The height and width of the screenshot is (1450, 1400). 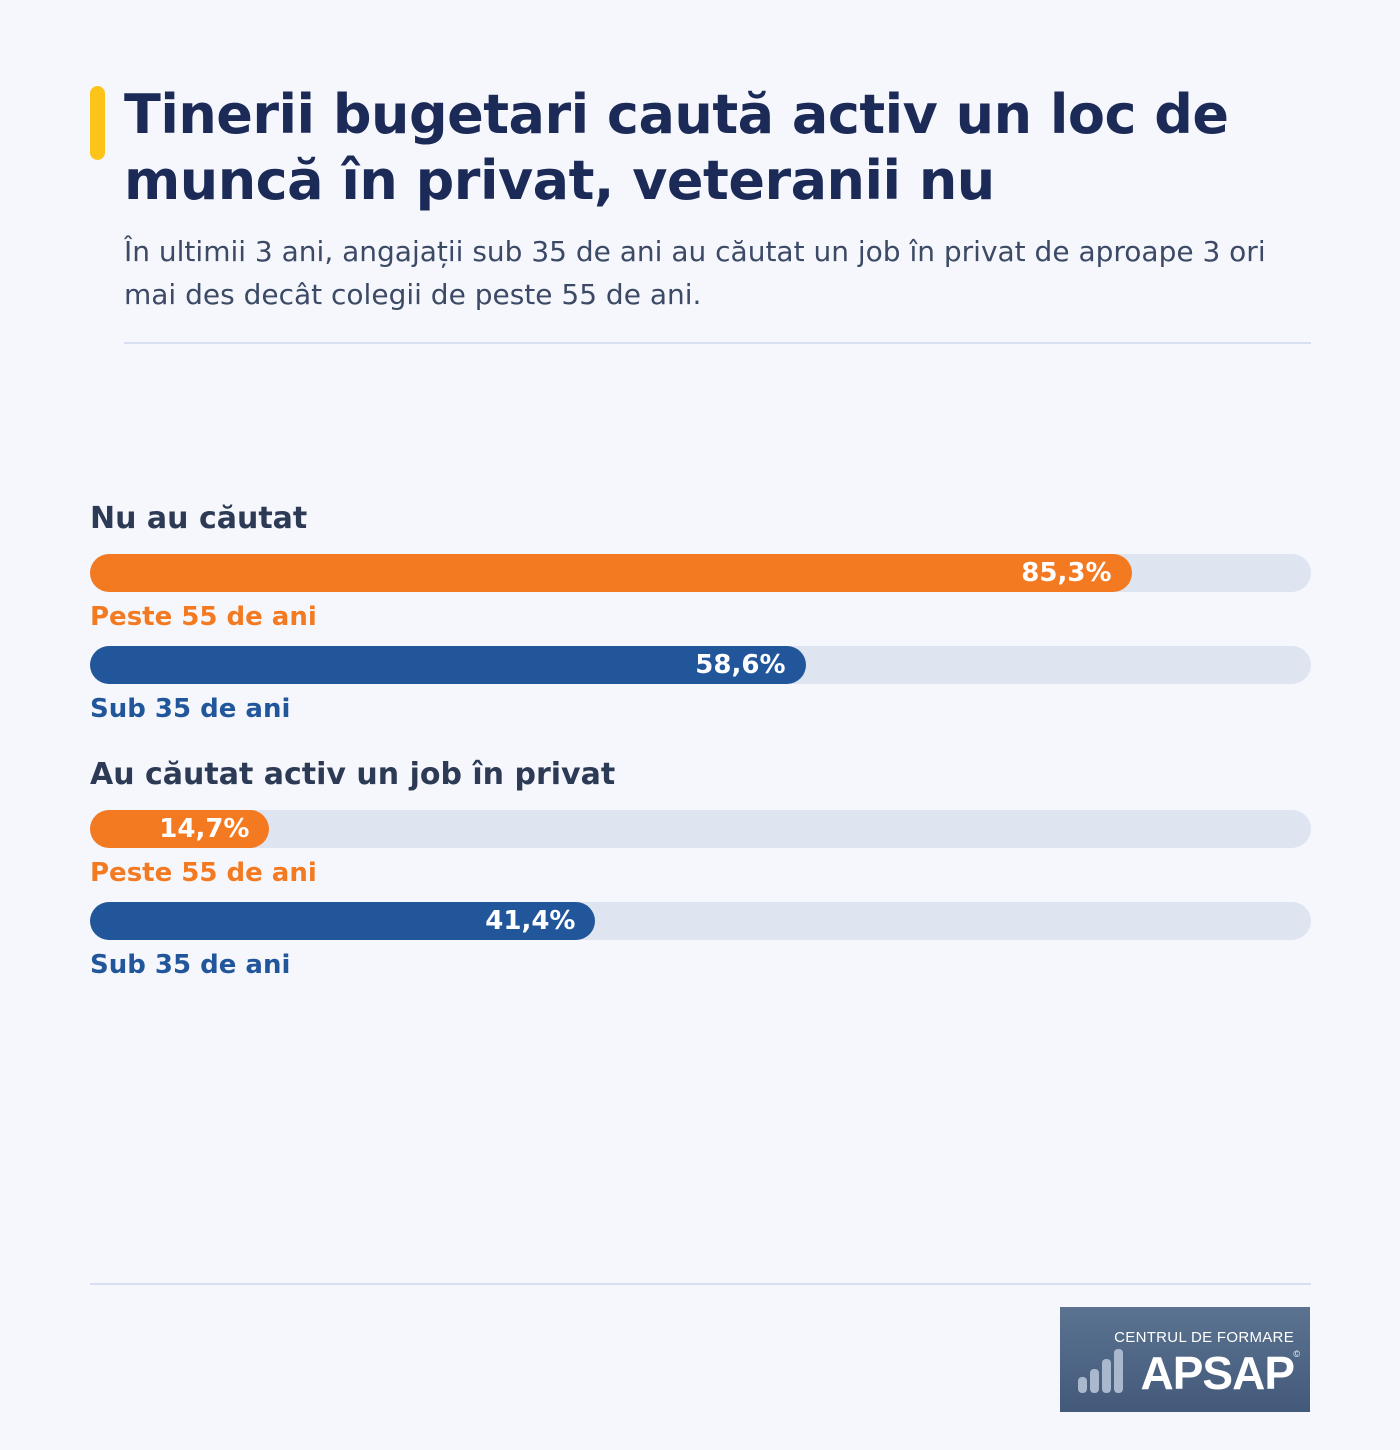 I want to click on logo-registered-mark: ©, so click(x=1296, y=1354).